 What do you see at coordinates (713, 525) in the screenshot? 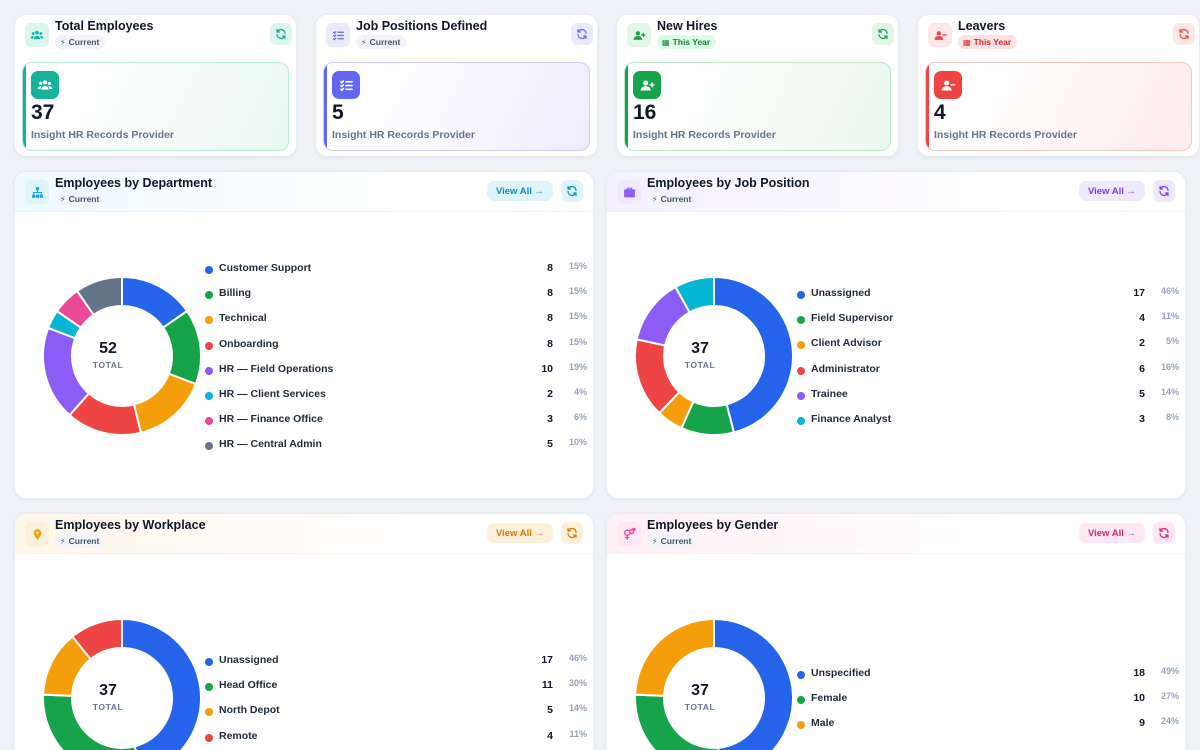
I see `panel-title: Employees by Gender` at bounding box center [713, 525].